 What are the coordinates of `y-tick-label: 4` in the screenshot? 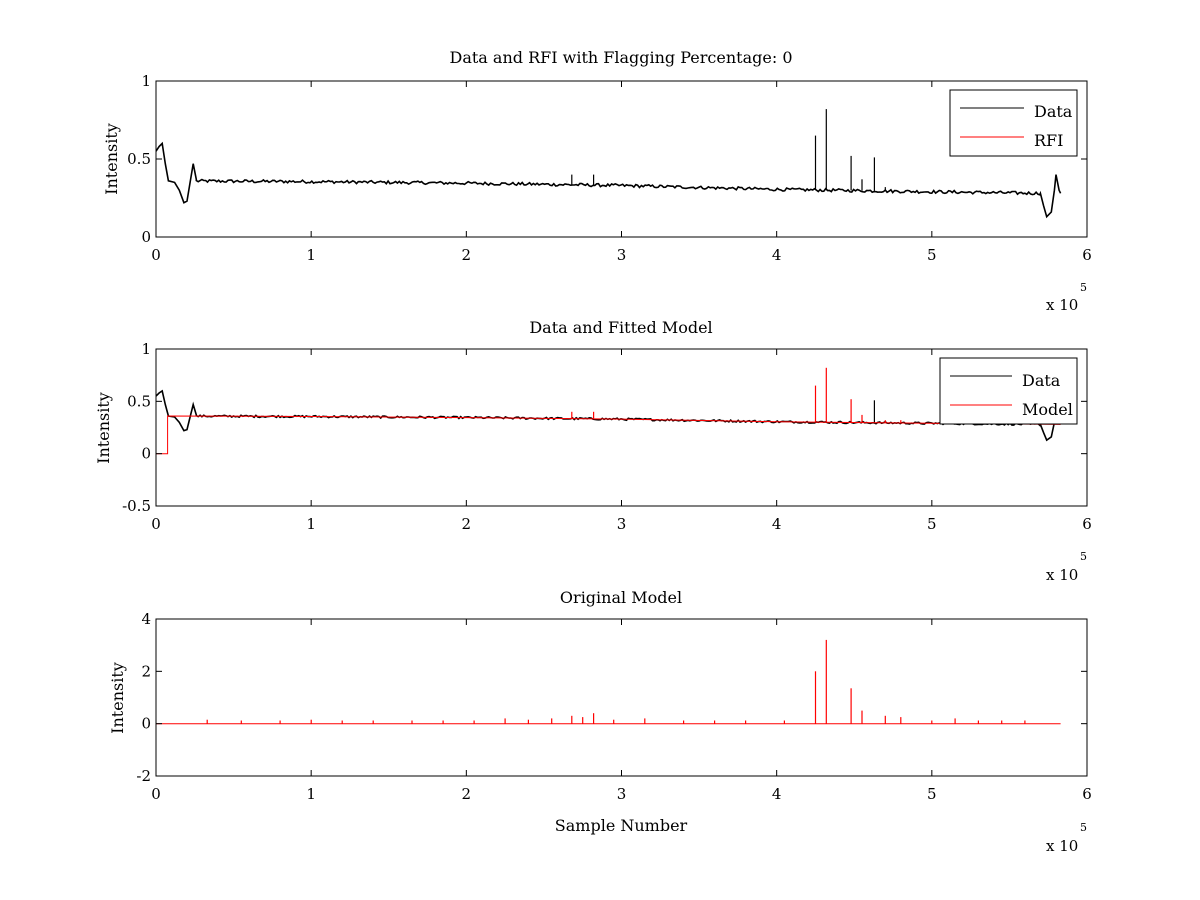 It's located at (146, 619).